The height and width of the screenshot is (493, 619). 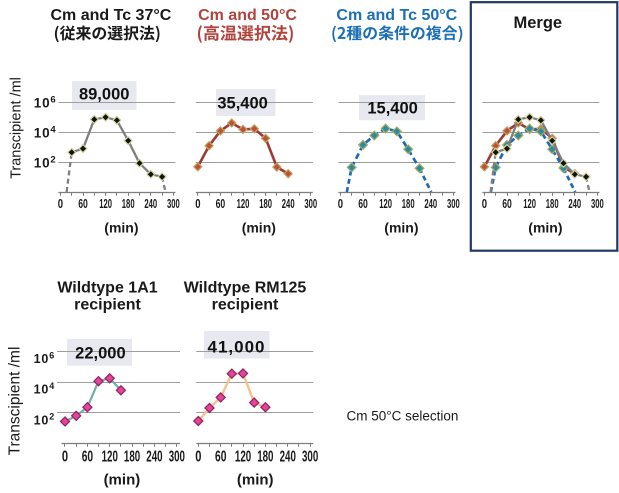 What do you see at coordinates (242, 103) in the screenshot?
I see `svg-text: 35,400` at bounding box center [242, 103].